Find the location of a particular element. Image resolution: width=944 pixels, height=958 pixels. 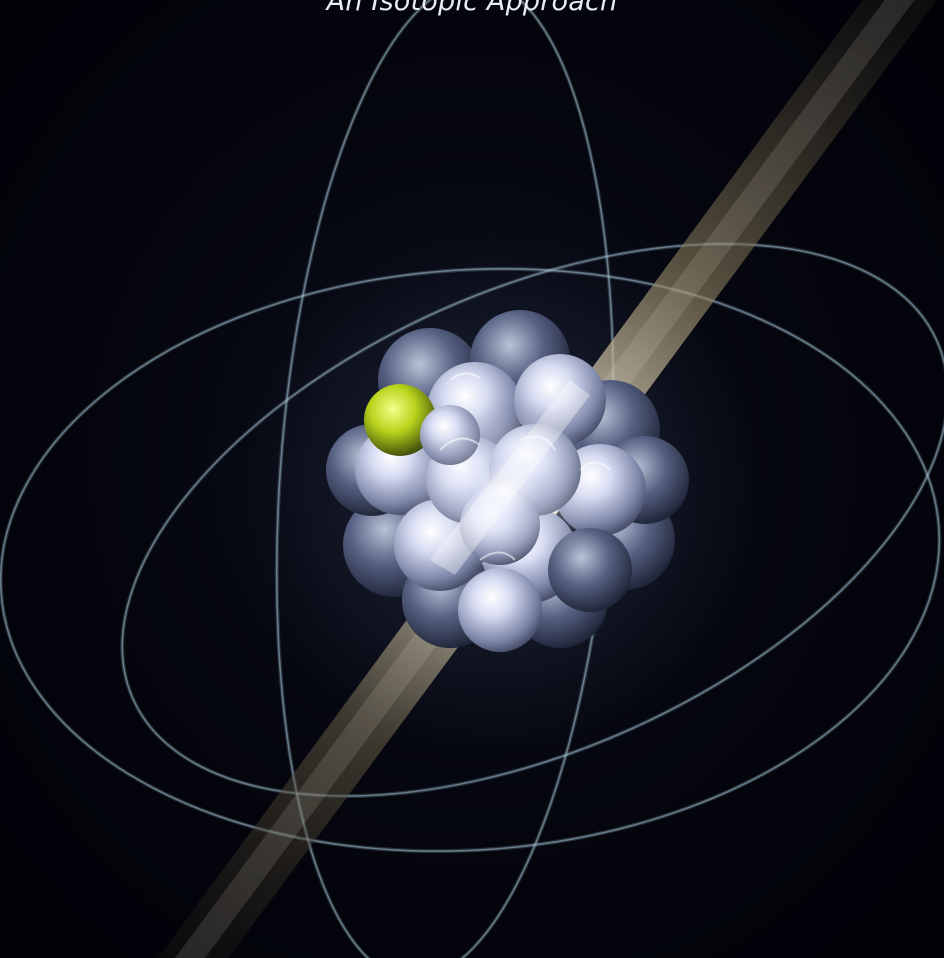

nucleus is located at coordinates (507, 481).